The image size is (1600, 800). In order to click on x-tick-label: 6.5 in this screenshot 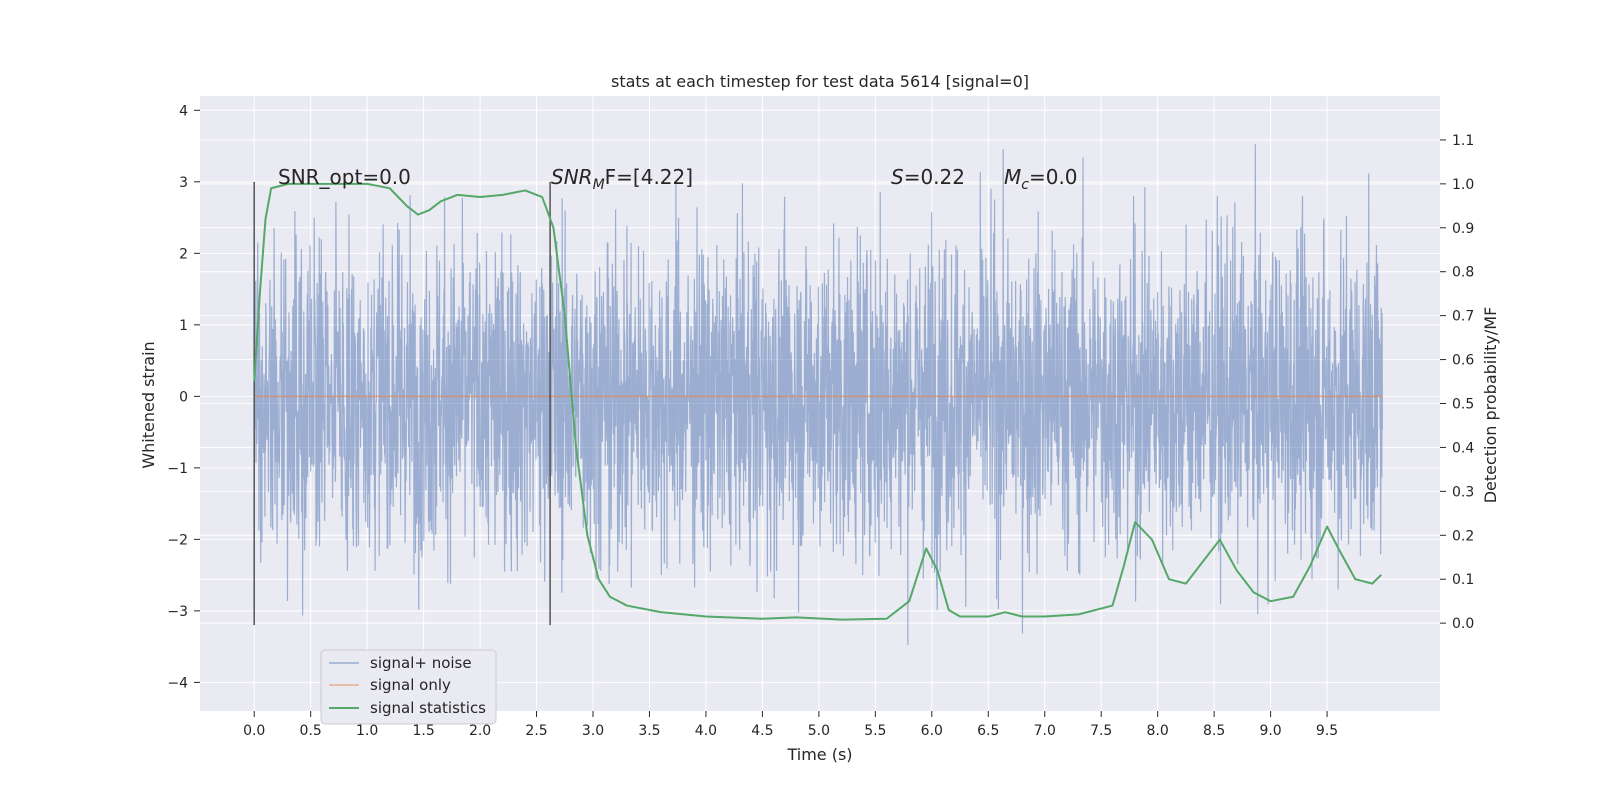, I will do `click(988, 731)`.